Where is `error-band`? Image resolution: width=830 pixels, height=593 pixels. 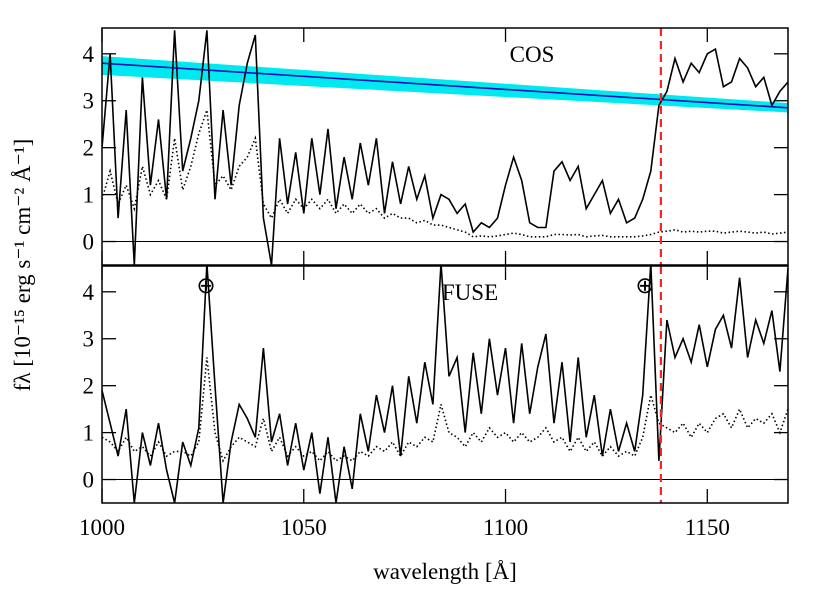 error-band is located at coordinates (445, 84).